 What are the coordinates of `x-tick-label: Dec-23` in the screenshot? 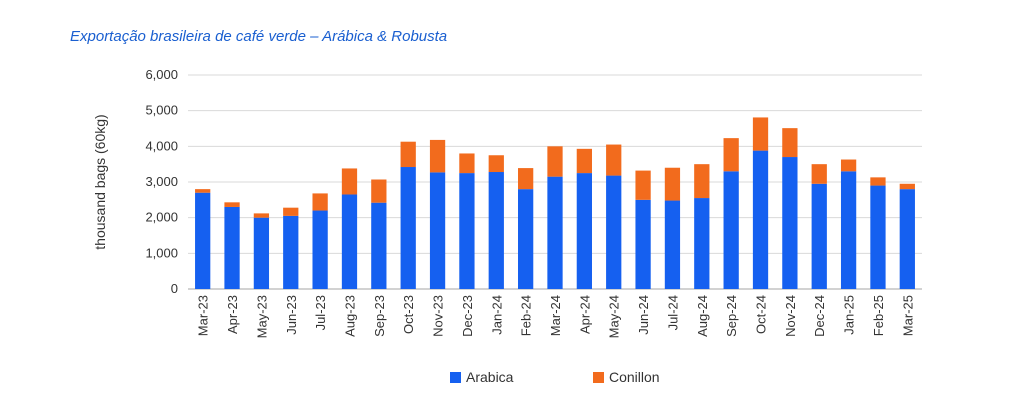 It's located at (467, 316).